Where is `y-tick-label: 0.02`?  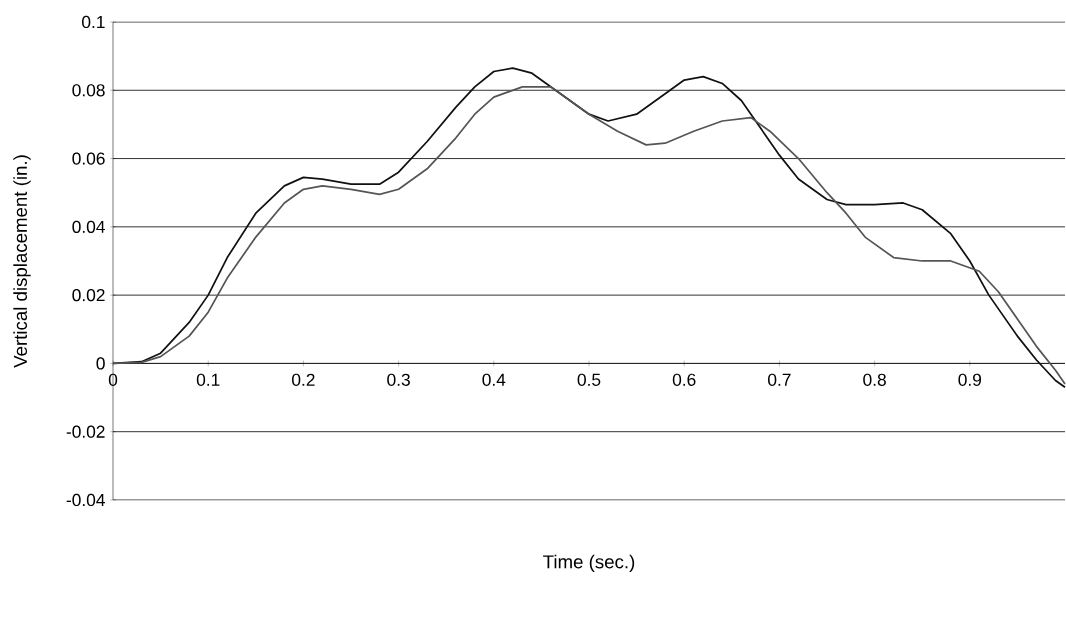 y-tick-label: 0.02 is located at coordinates (88, 295).